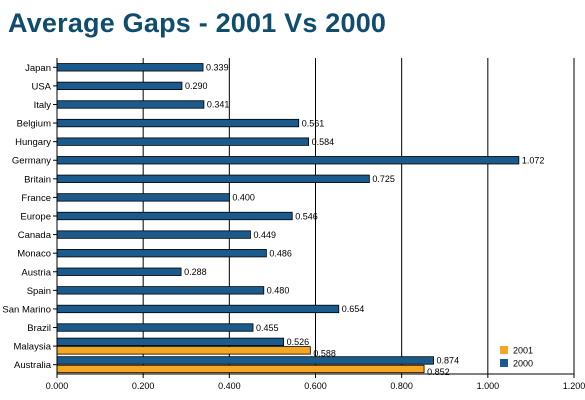 Image resolution: width=585 pixels, height=400 pixels. I want to click on category-label: Brazil, so click(39, 328).